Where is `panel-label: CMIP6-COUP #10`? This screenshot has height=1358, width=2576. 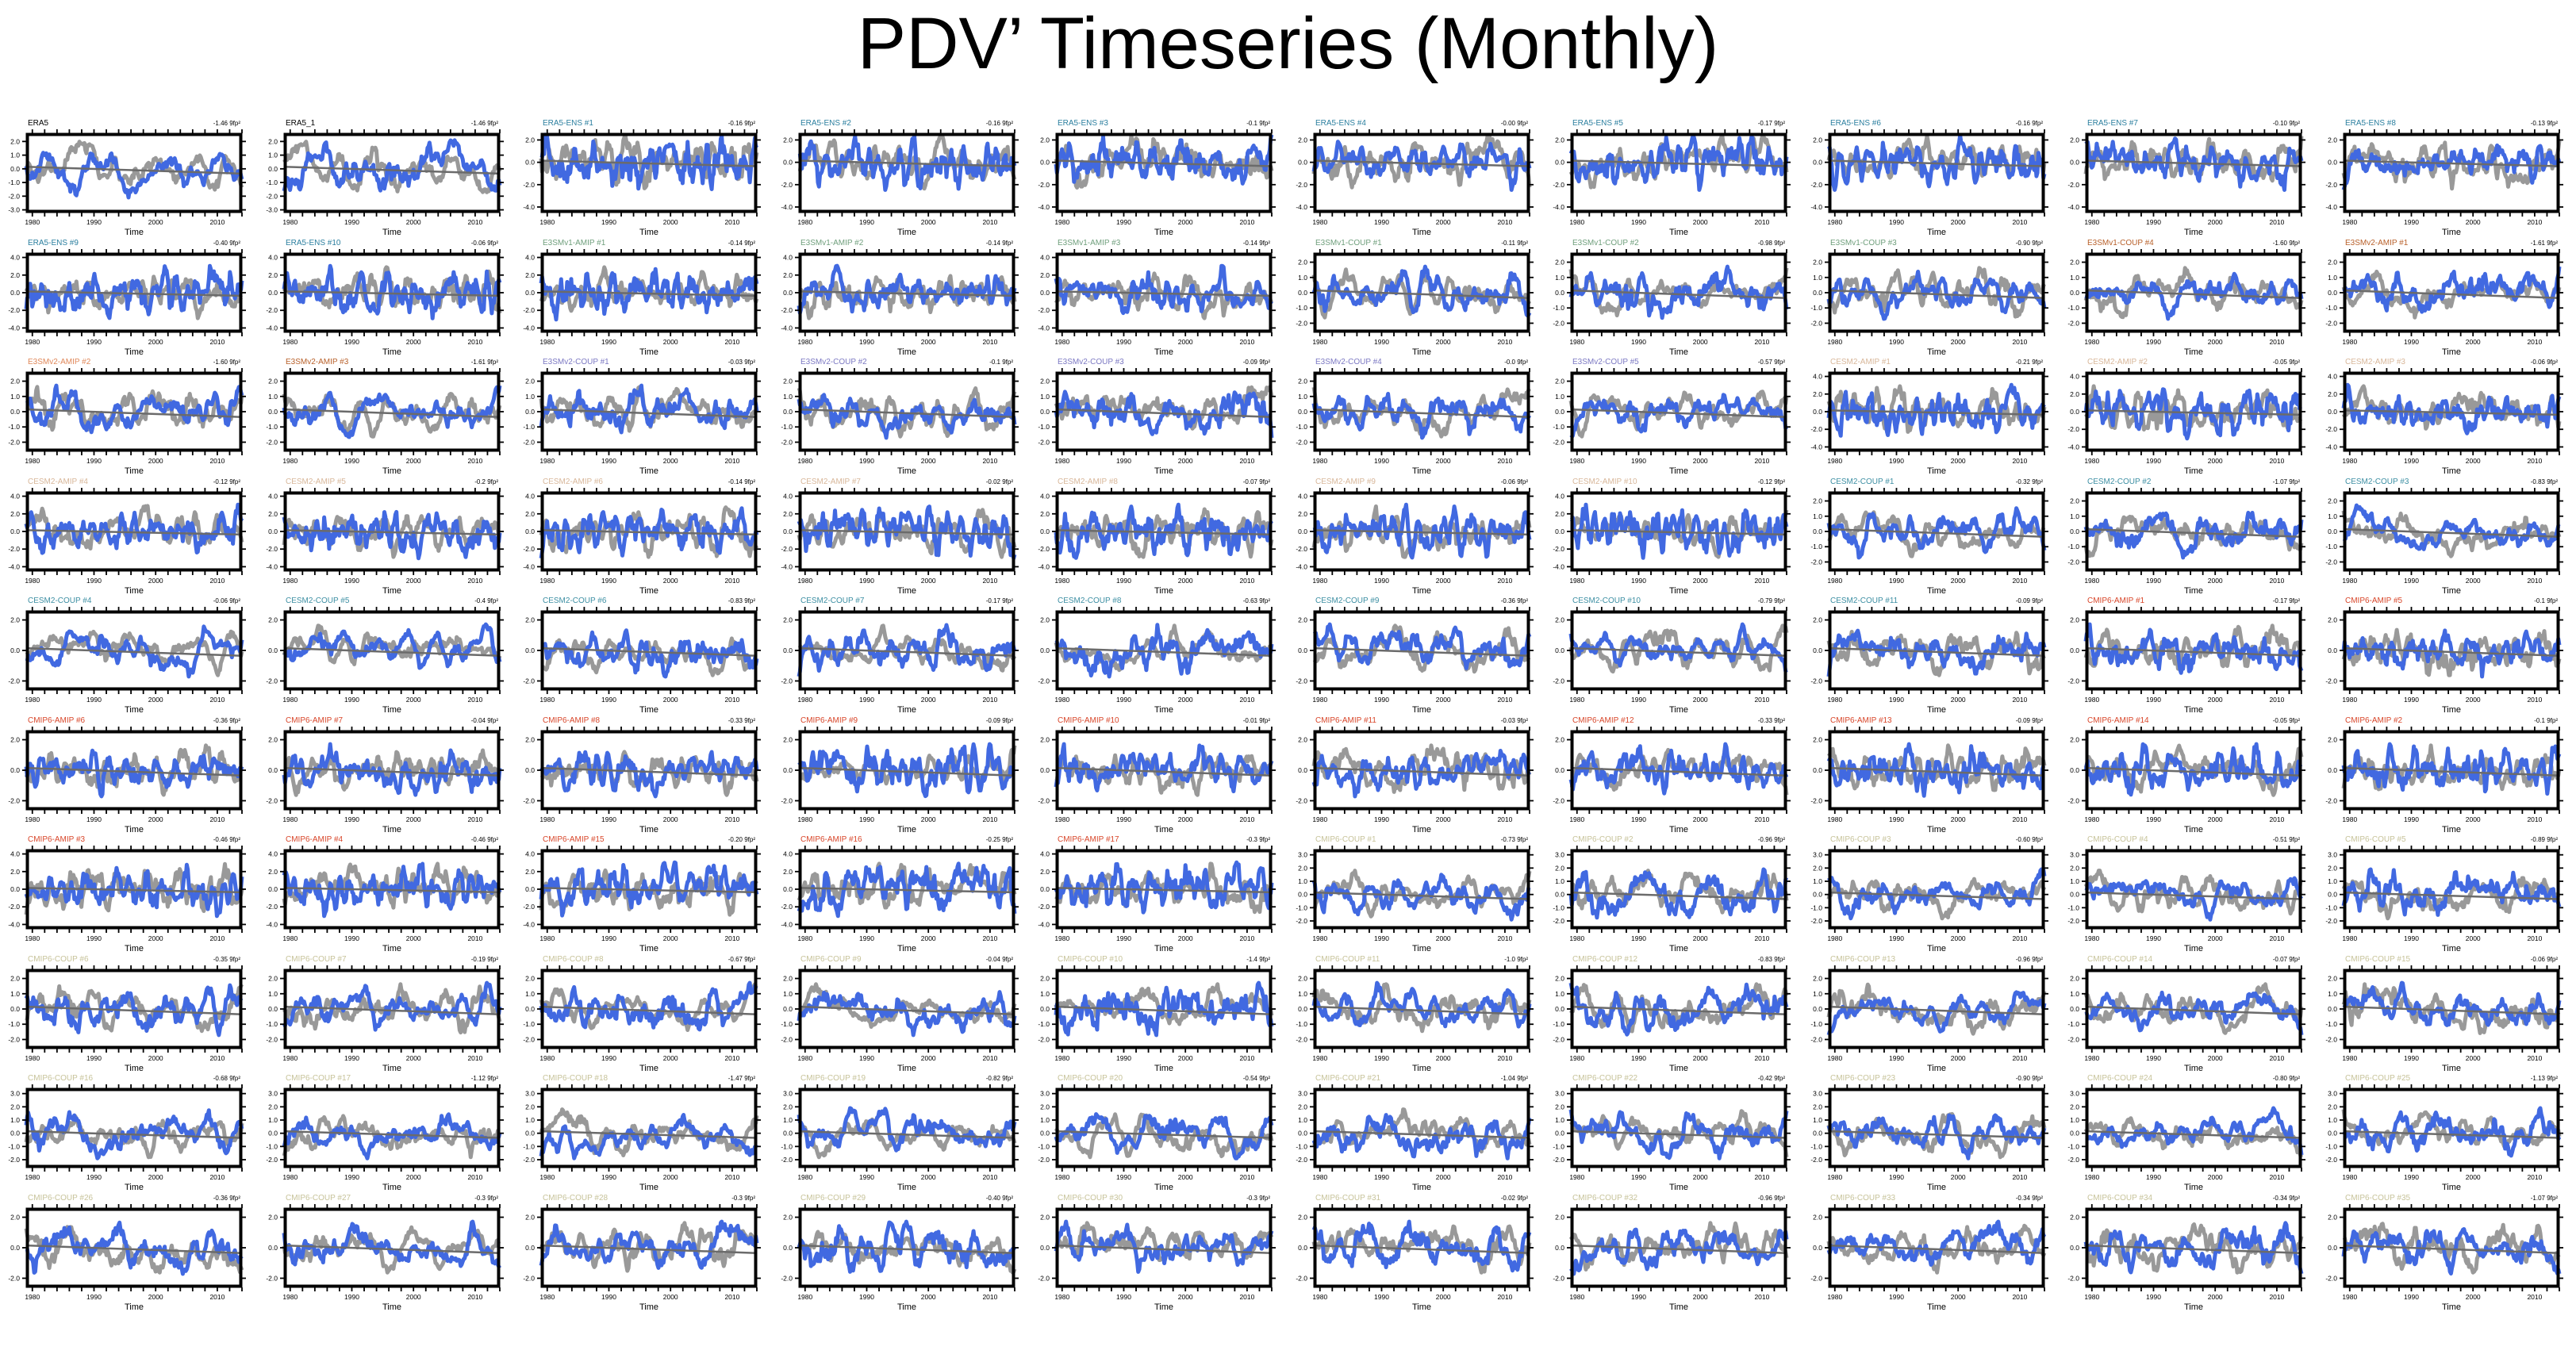
panel-label: CMIP6-COUP #10 is located at coordinates (1090, 960).